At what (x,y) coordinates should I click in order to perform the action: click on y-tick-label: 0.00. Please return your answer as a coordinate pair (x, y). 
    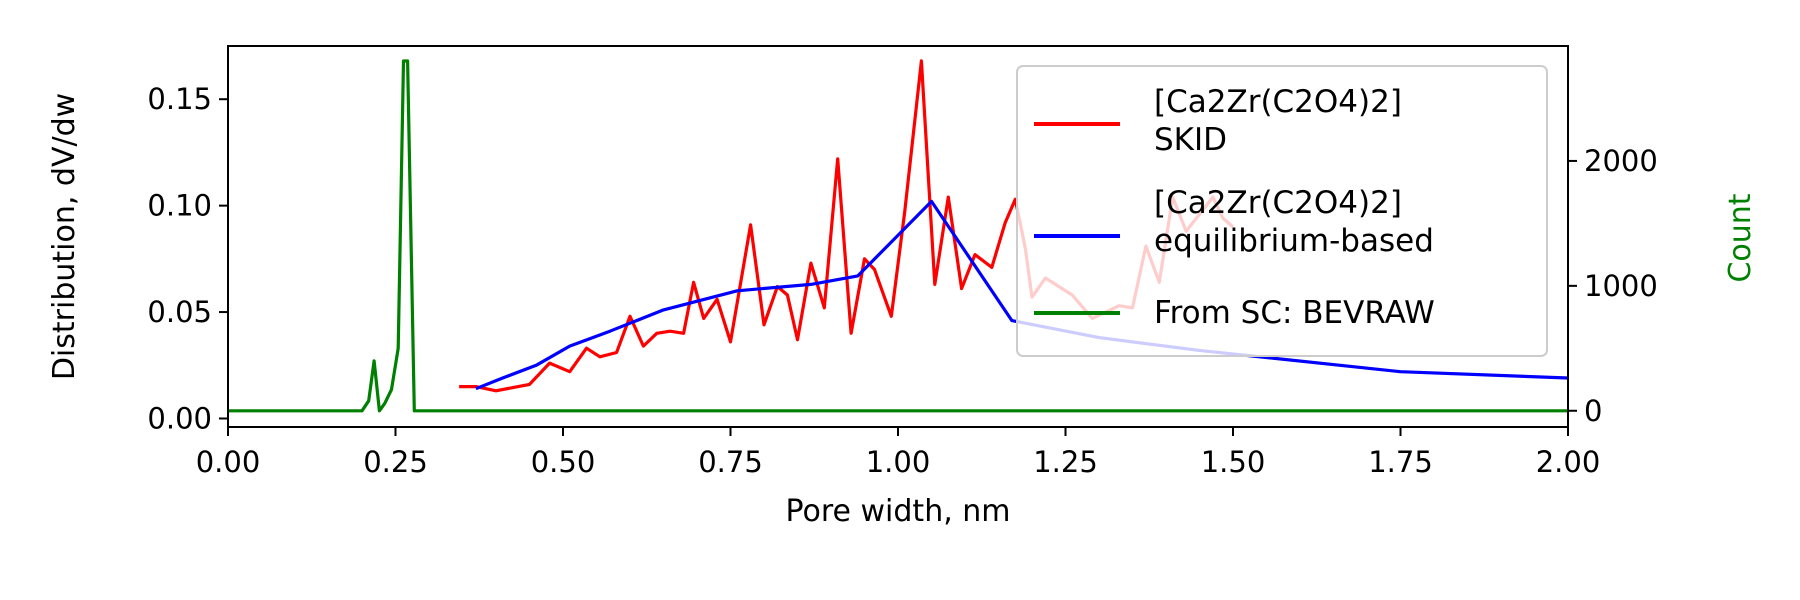
    Looking at the image, I should click on (179, 418).